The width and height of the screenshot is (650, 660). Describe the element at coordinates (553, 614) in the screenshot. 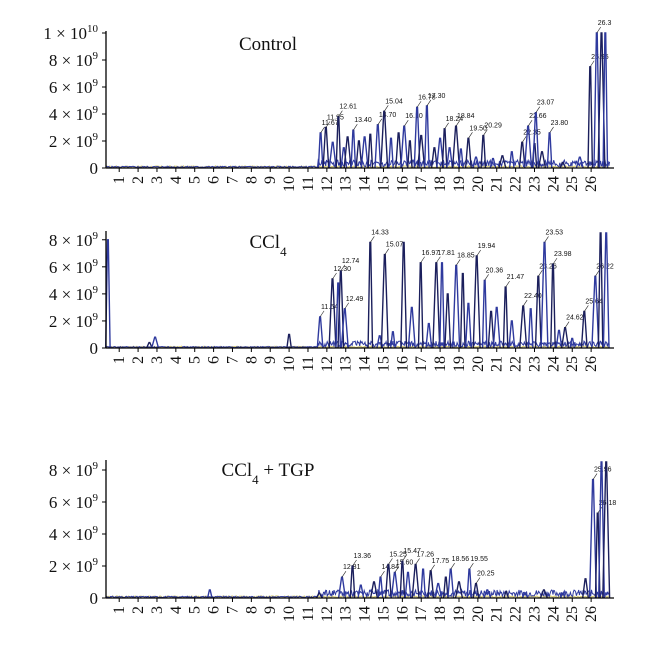

I see `x-tick-label: 24` at that location.